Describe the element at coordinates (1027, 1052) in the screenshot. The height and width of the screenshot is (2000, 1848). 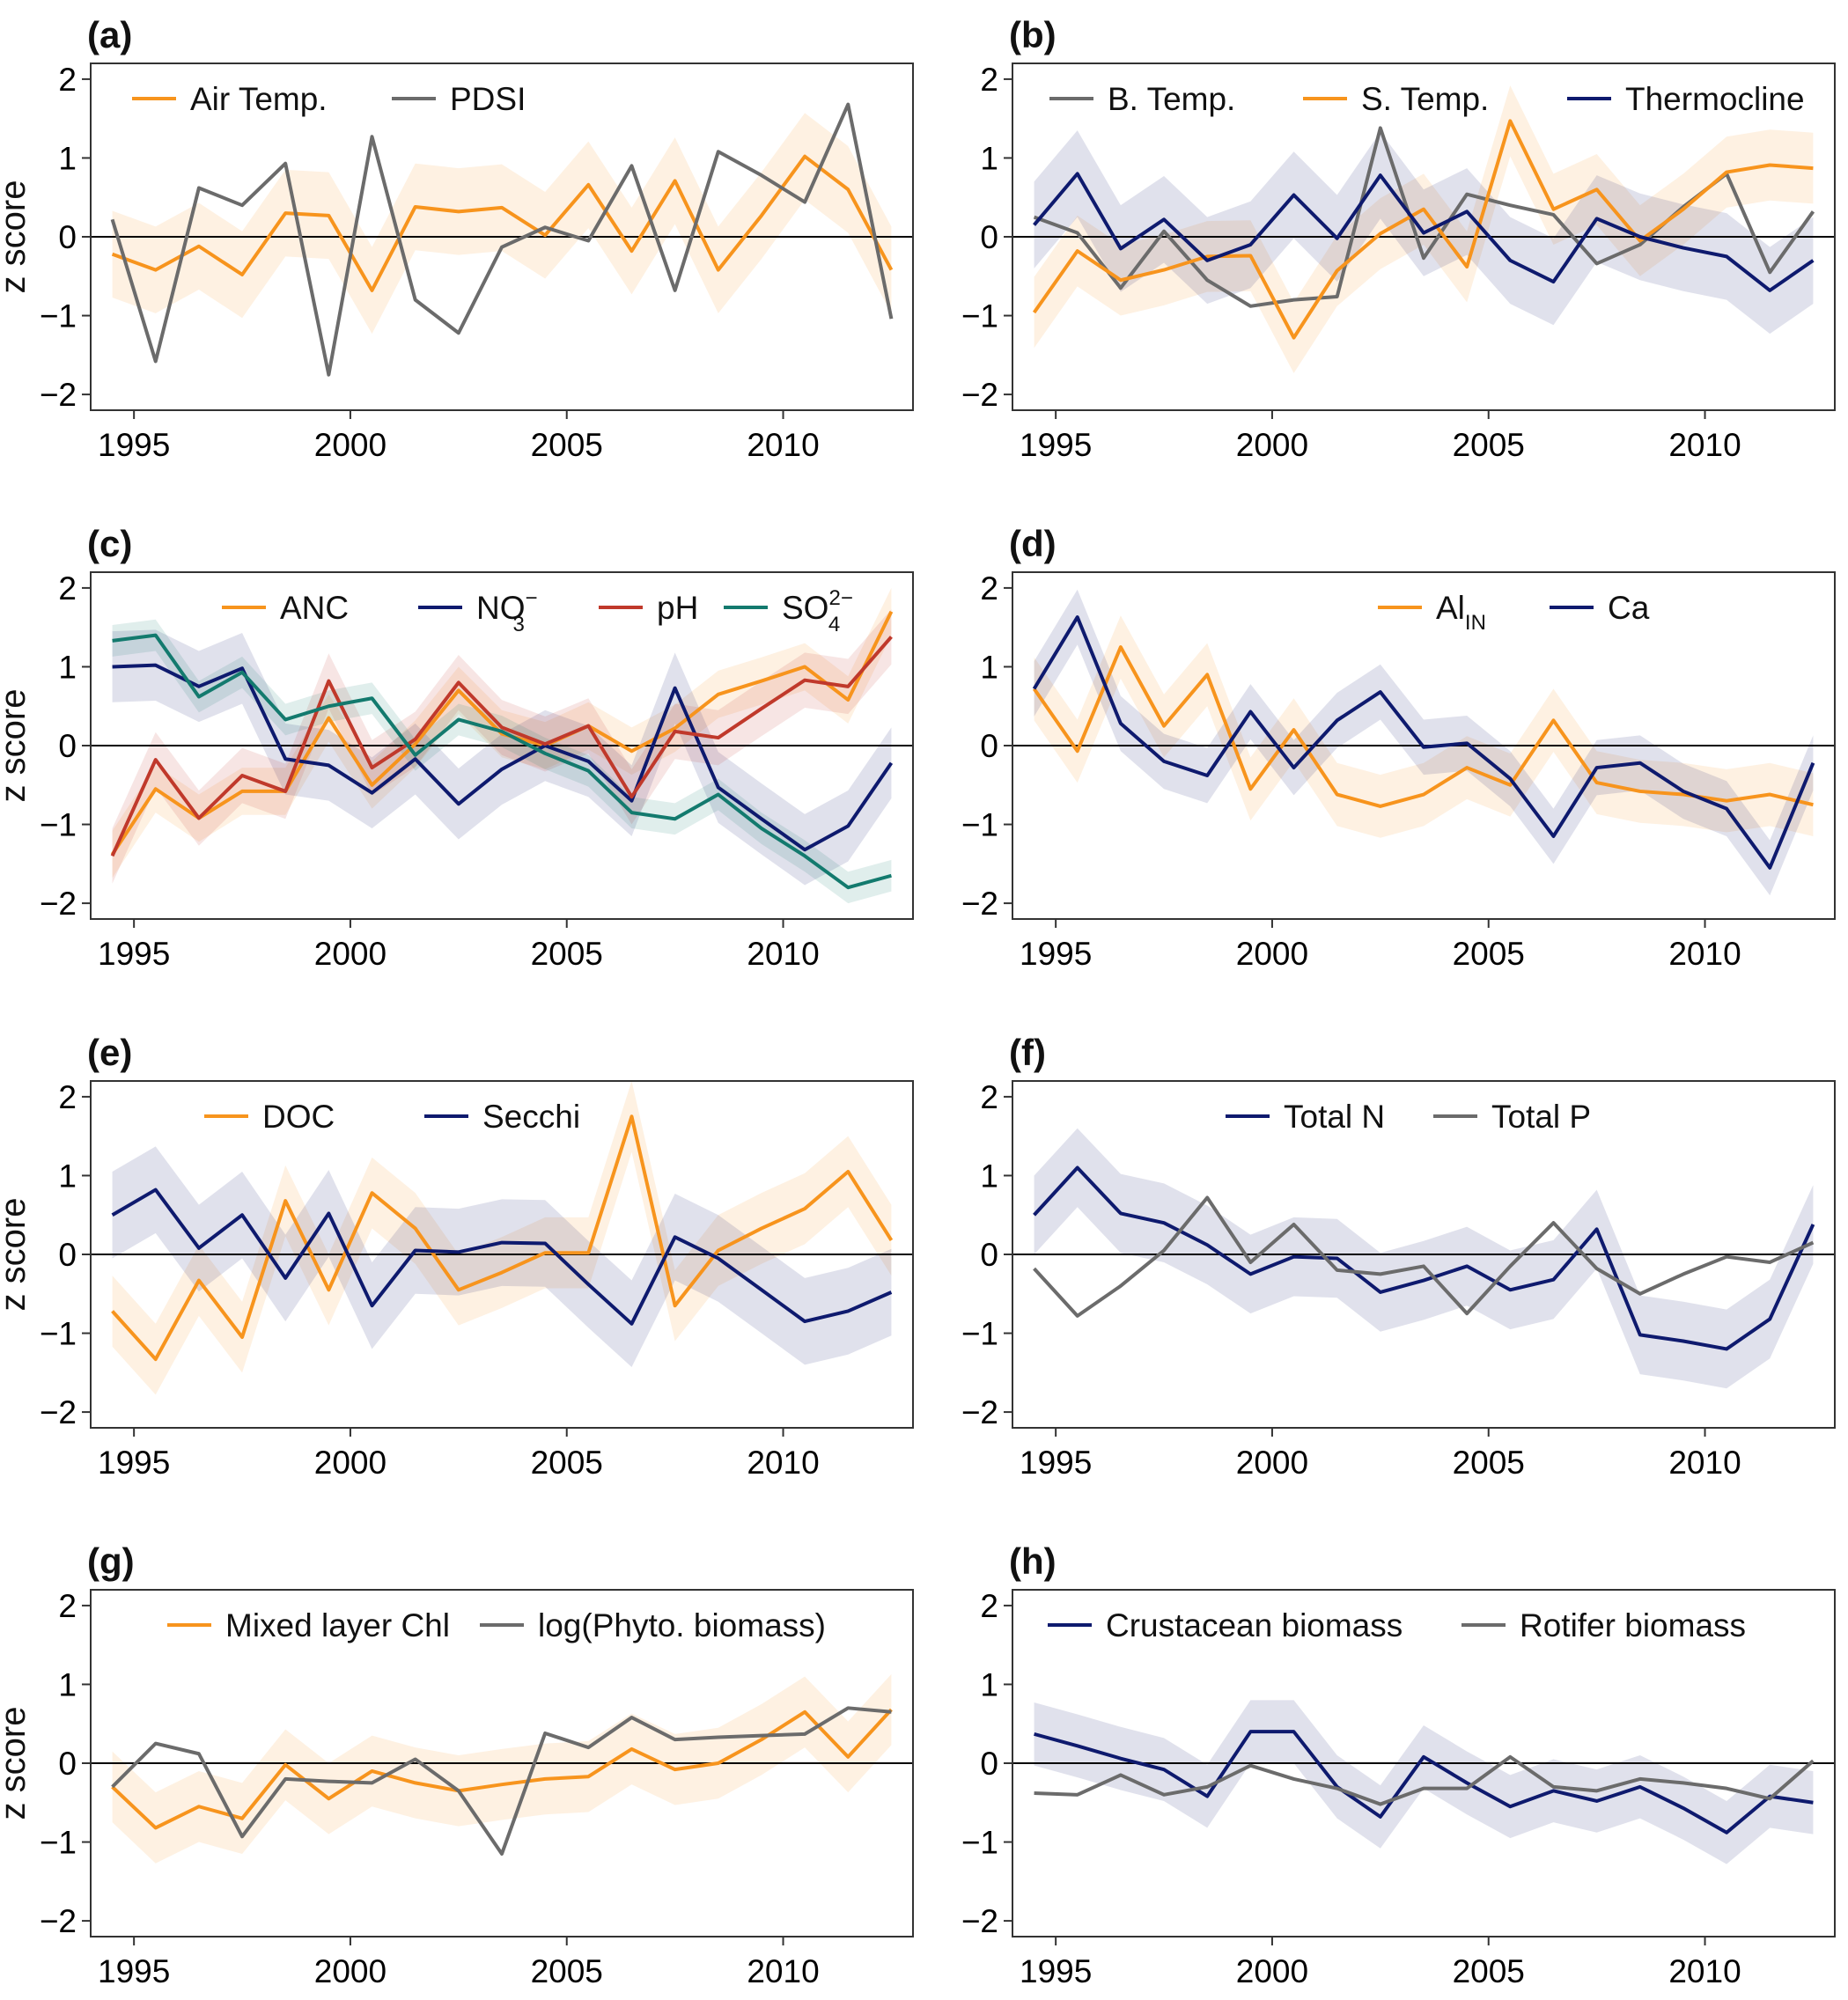
I see `panel-label: (f)` at that location.